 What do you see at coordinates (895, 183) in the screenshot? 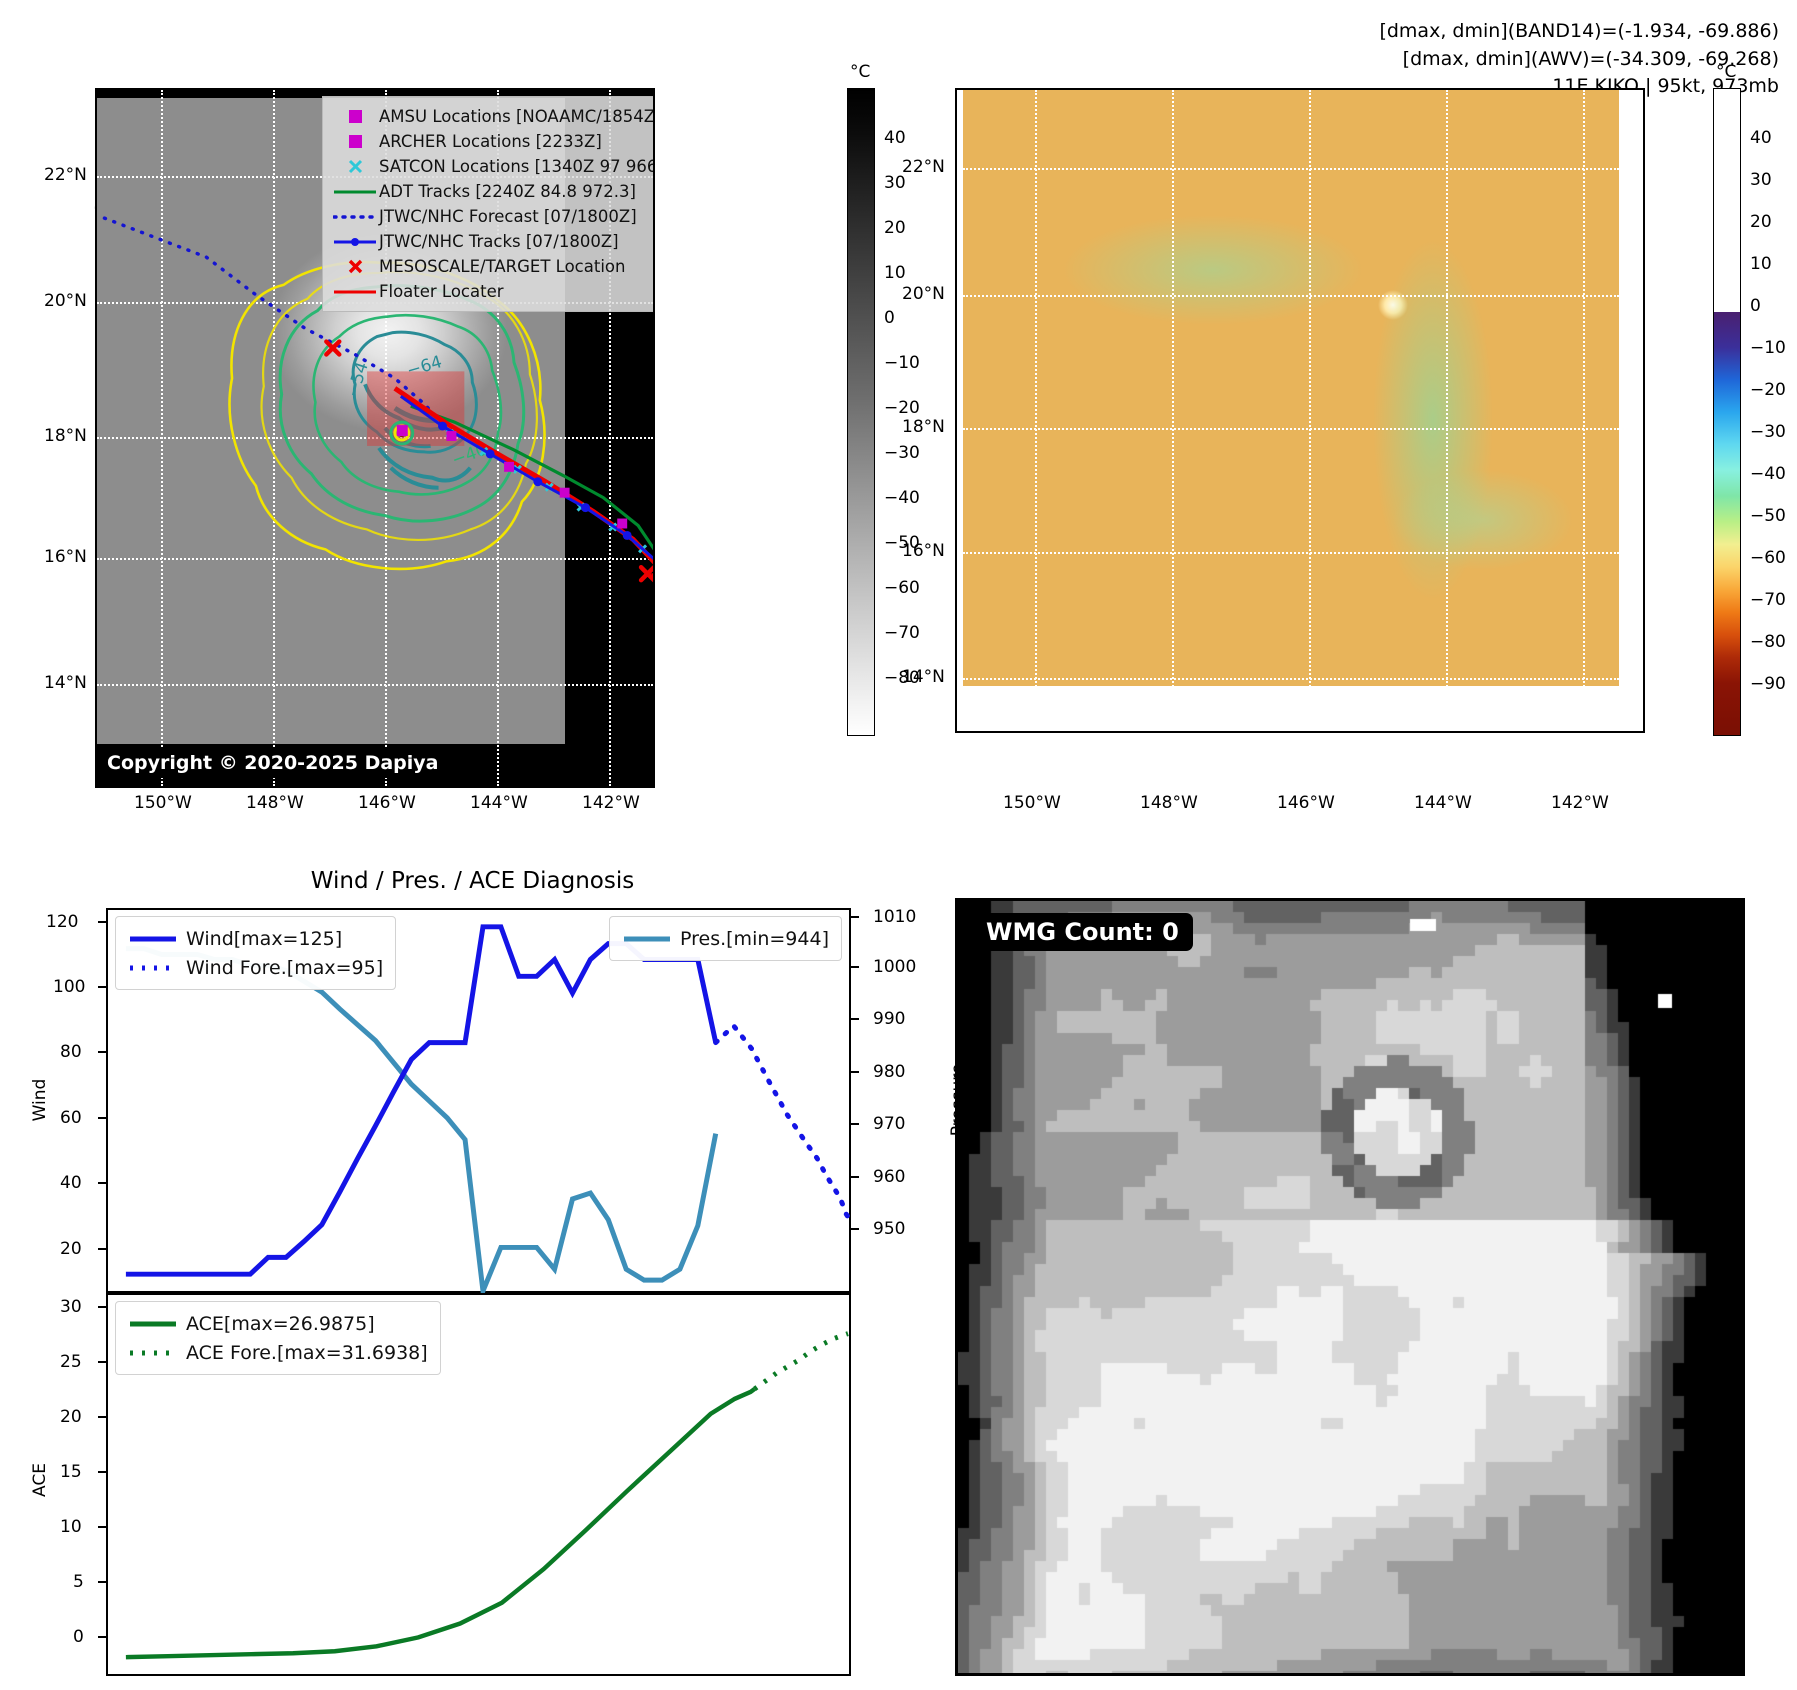
I see `ir-cb-tick: 30` at bounding box center [895, 183].